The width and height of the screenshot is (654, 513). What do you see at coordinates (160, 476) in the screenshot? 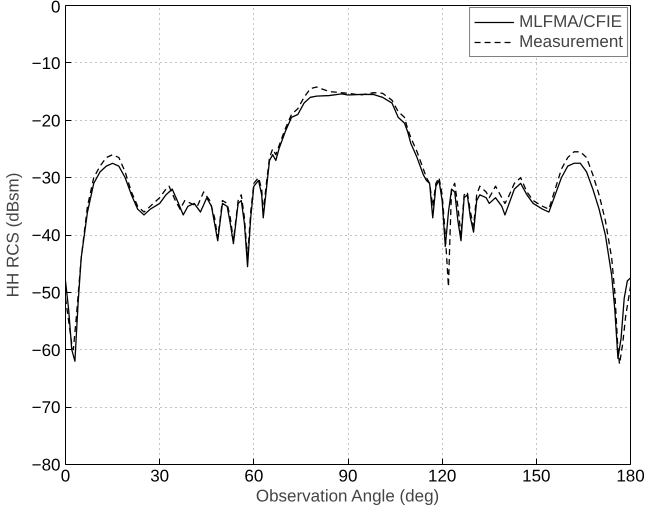
I see `x-tick-label: 30` at bounding box center [160, 476].